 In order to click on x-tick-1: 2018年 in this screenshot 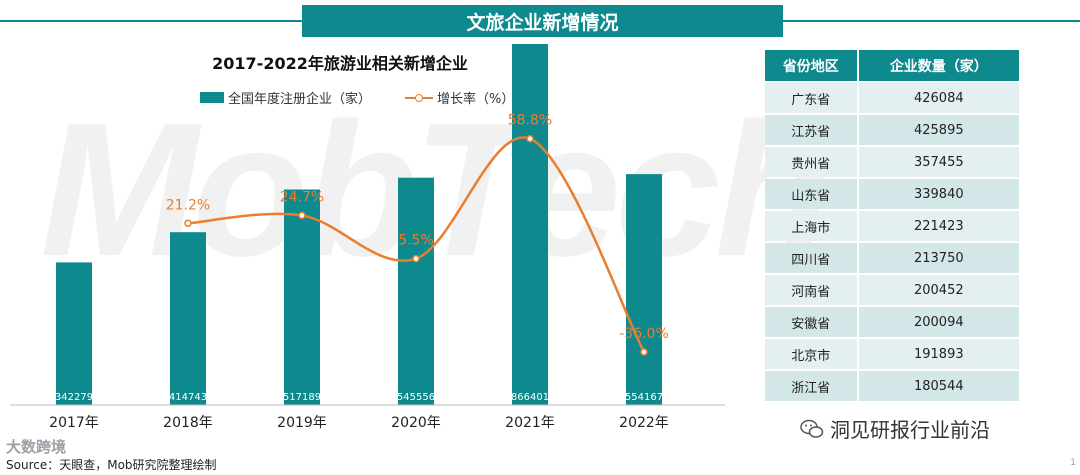, I will do `click(188, 423)`.